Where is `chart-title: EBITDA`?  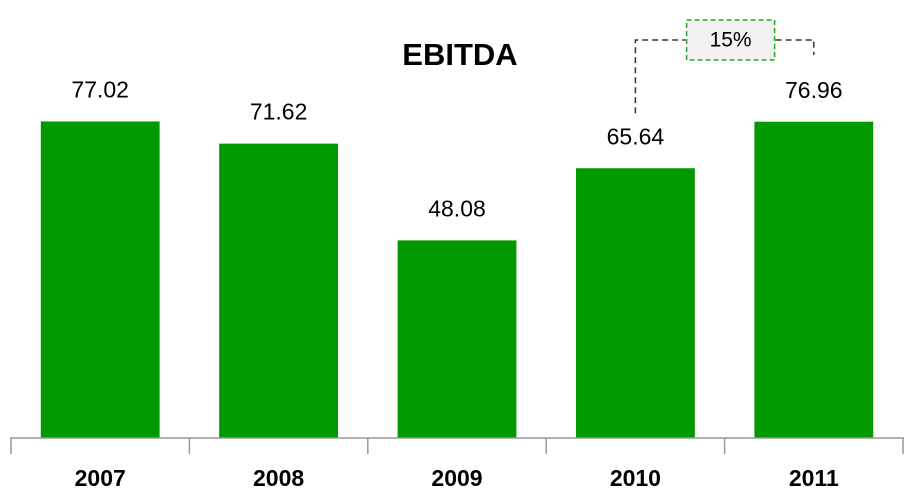
chart-title: EBITDA is located at coordinates (459, 54).